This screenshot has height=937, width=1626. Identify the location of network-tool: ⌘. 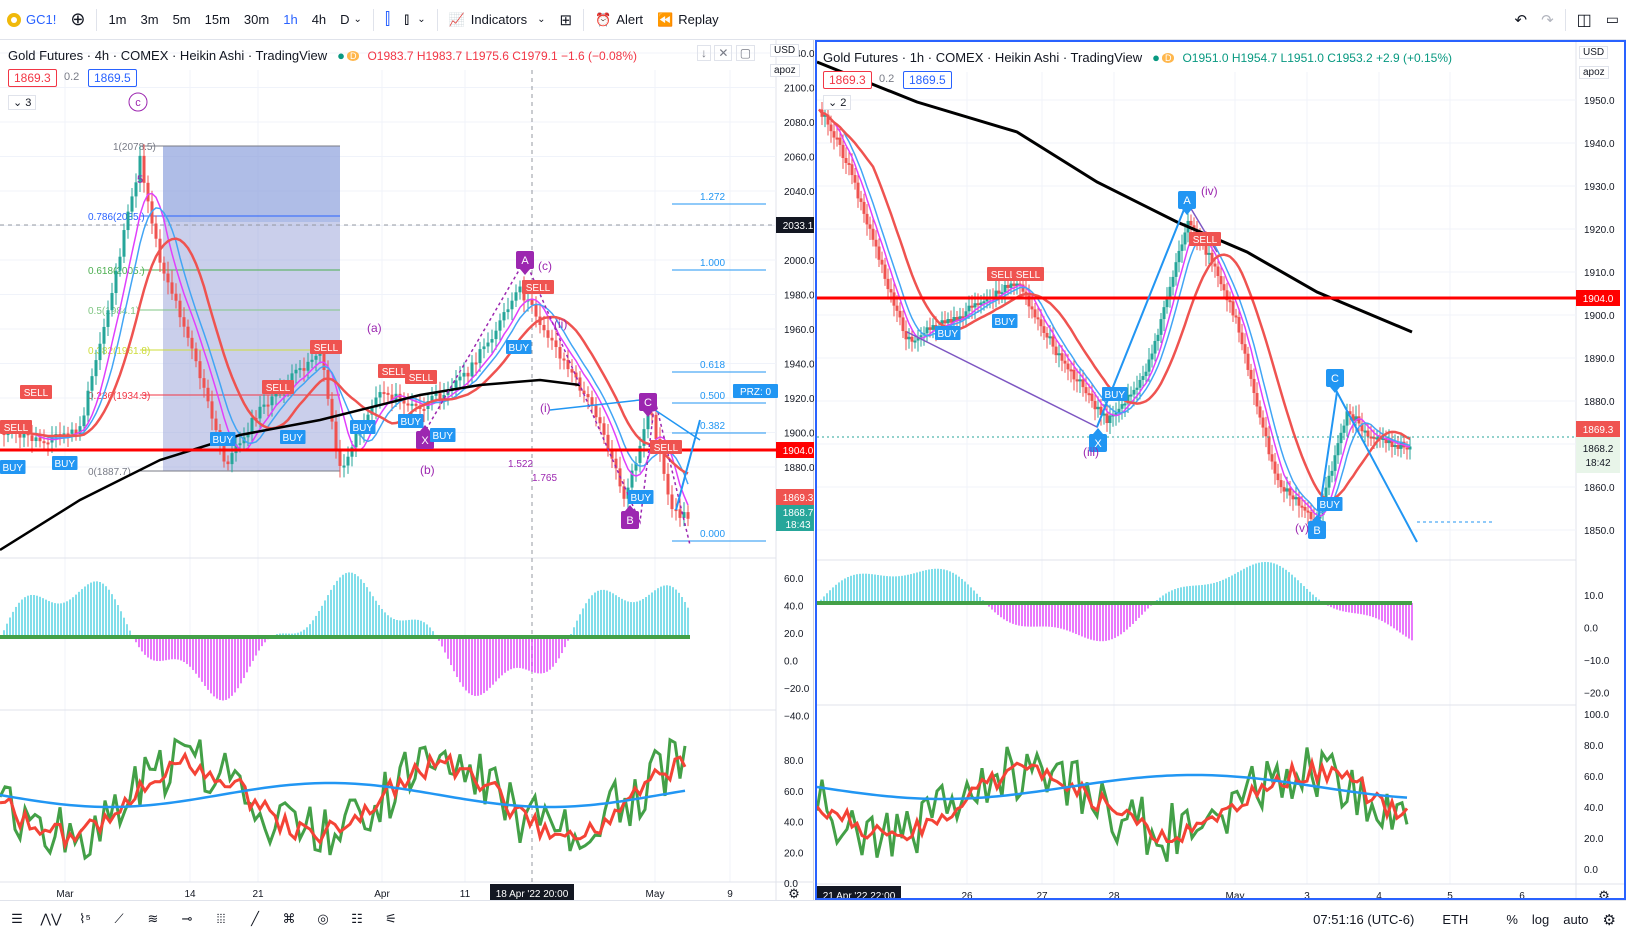
(289, 919).